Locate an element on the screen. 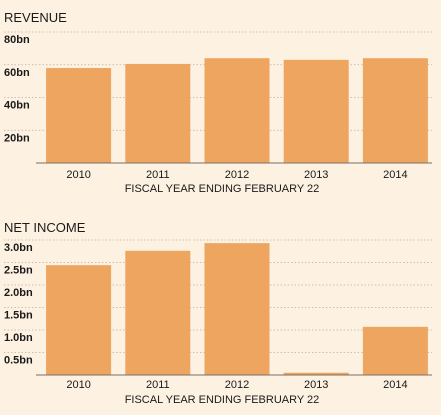 This screenshot has width=441, height=415. y-tick-label: 80bn is located at coordinates (17, 40).